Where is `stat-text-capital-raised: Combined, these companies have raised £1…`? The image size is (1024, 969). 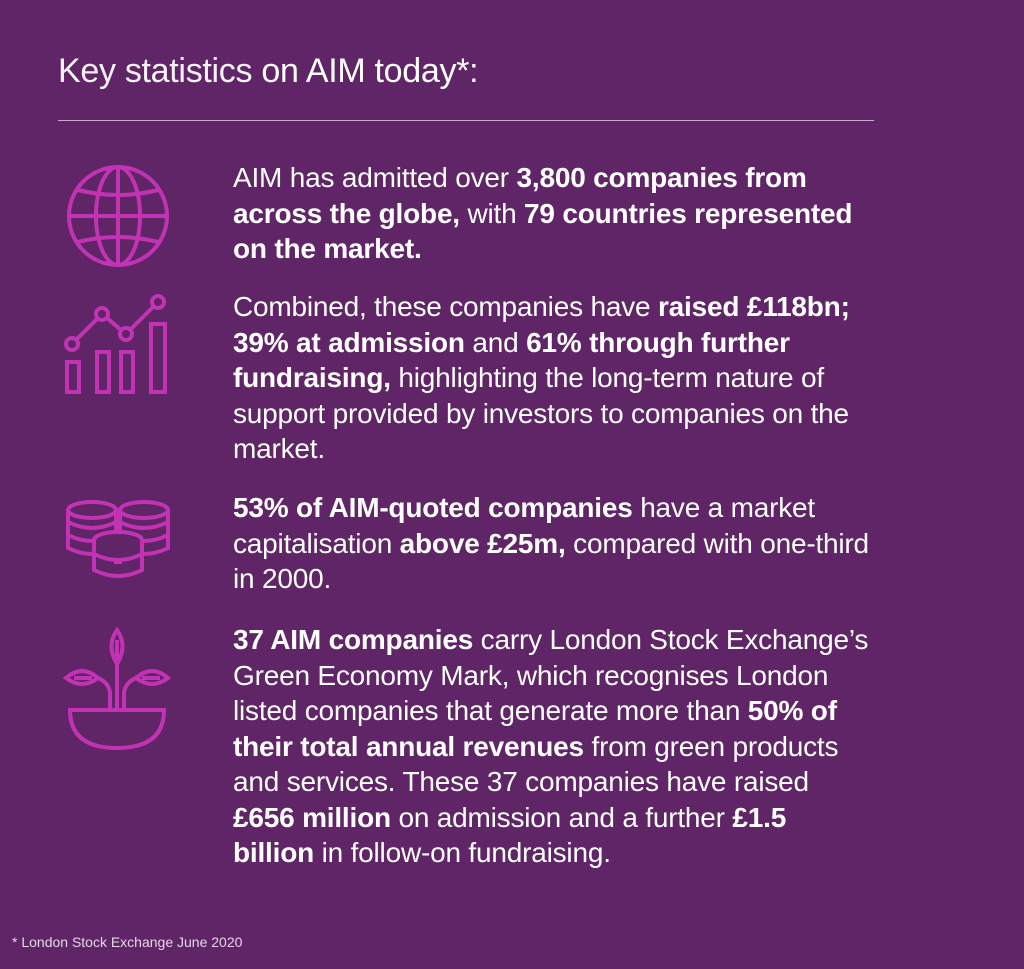 stat-text-capital-raised: Combined, these companies have raised £1… is located at coordinates (553, 378).